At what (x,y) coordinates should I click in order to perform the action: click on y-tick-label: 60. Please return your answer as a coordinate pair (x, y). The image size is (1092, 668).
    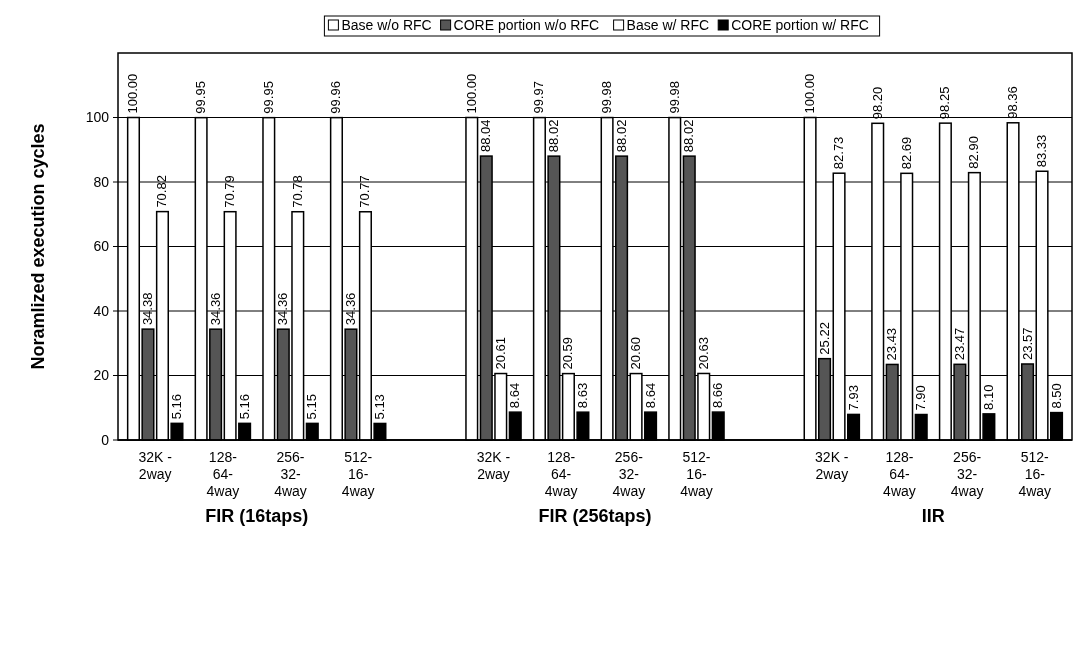
    Looking at the image, I should click on (101, 246).